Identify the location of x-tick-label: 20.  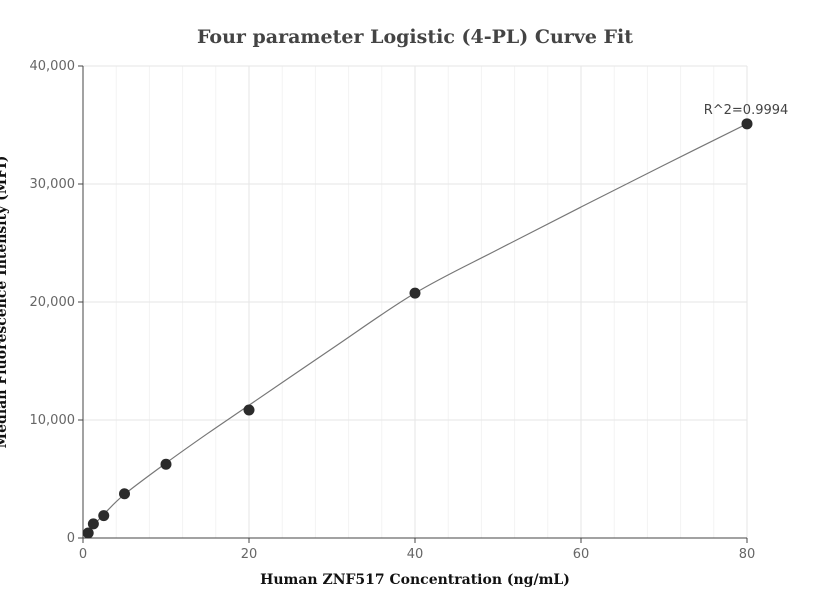
(249, 554).